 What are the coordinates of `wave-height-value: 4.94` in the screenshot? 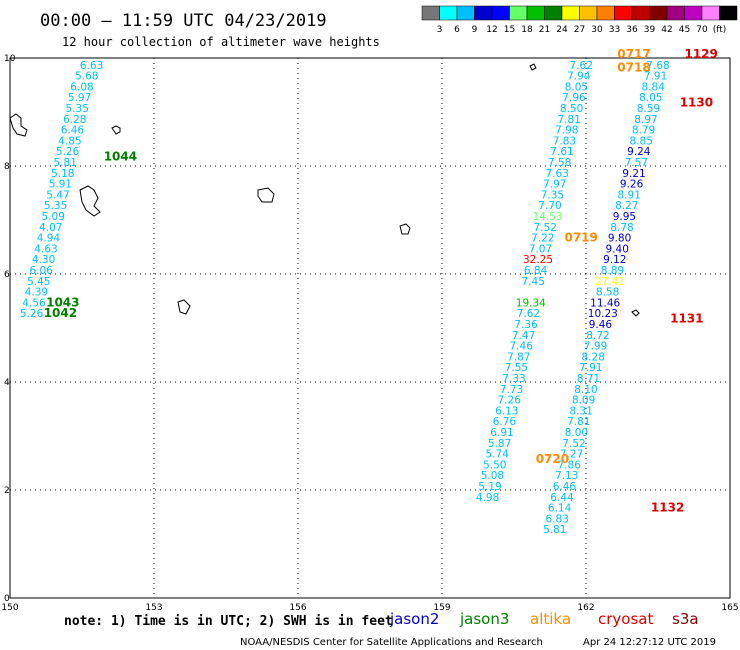 It's located at (49, 239).